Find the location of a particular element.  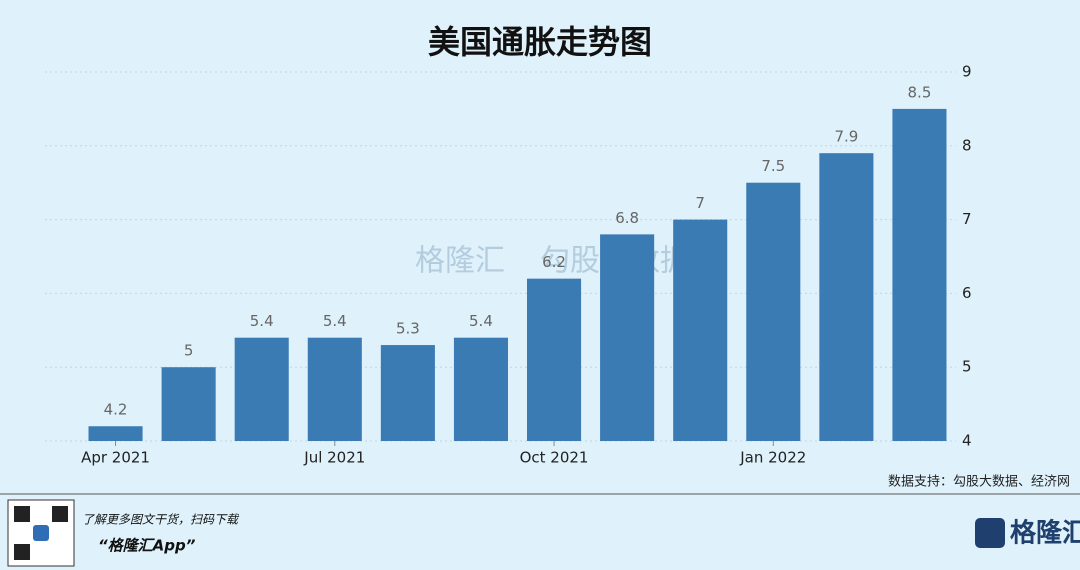

promo-text: 了解更多图文干货，扫码下载 is located at coordinates (161, 520).